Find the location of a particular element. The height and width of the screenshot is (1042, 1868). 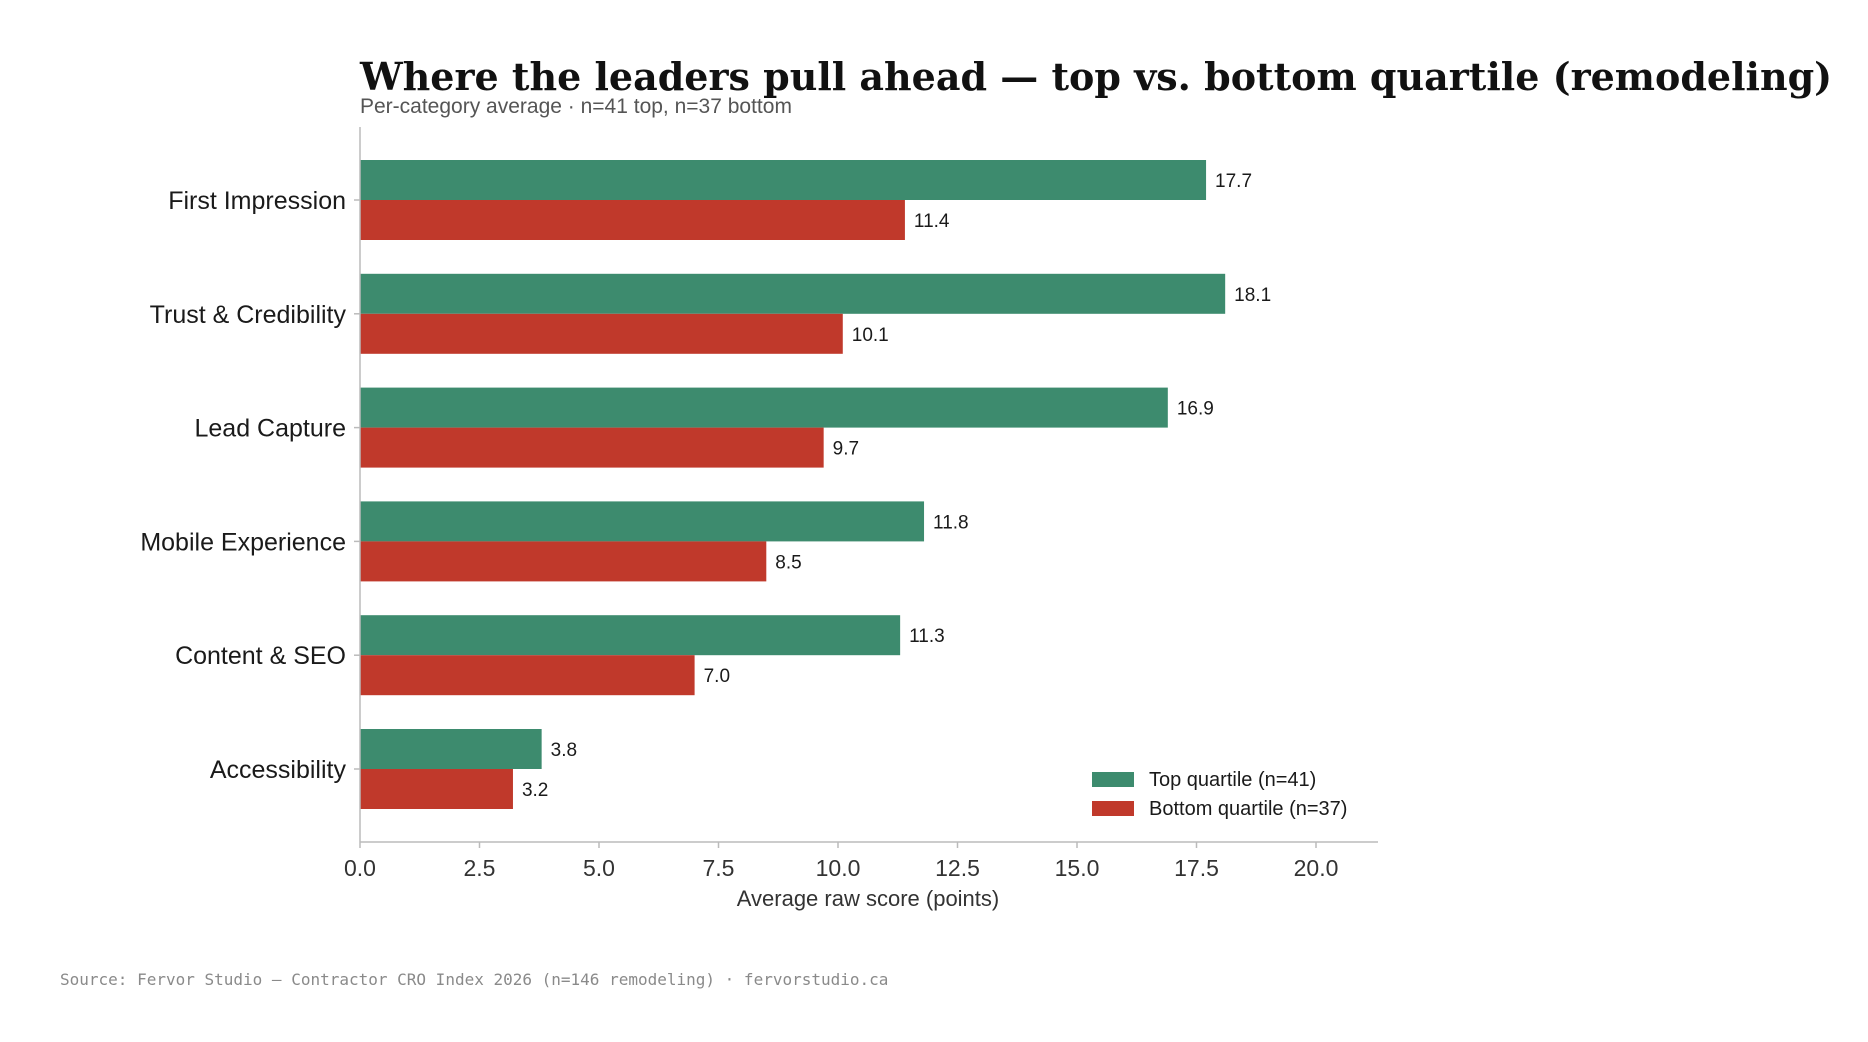

category-label: Accessibility is located at coordinates (278, 770).